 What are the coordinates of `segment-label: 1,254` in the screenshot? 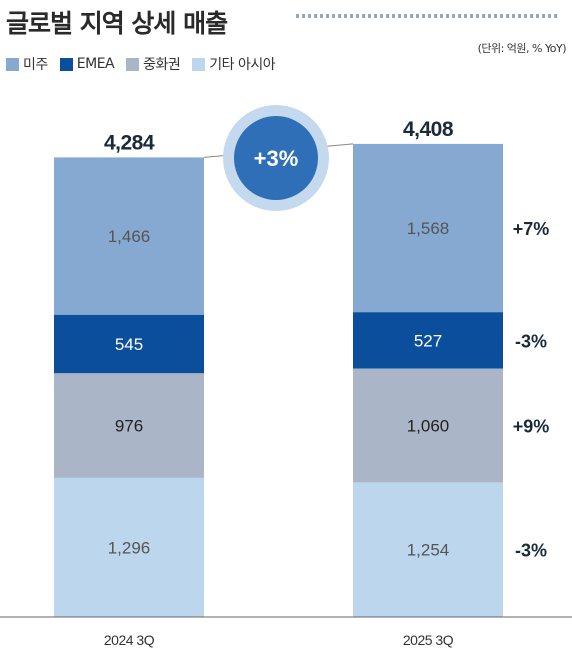 It's located at (428, 550).